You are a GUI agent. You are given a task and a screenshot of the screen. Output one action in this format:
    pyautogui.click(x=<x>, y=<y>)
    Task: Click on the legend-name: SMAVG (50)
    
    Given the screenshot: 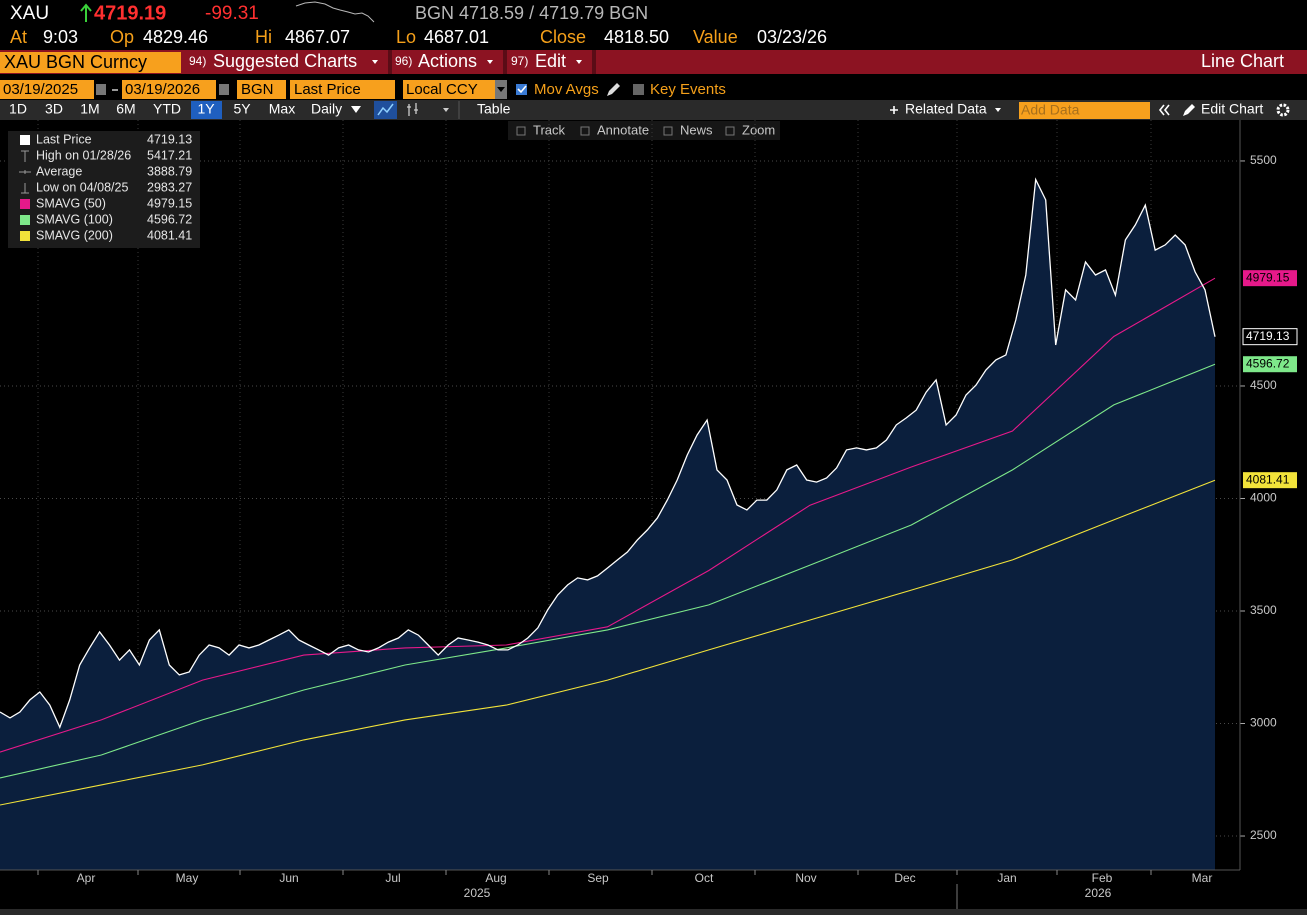 What is the action you would take?
    pyautogui.click(x=71, y=203)
    